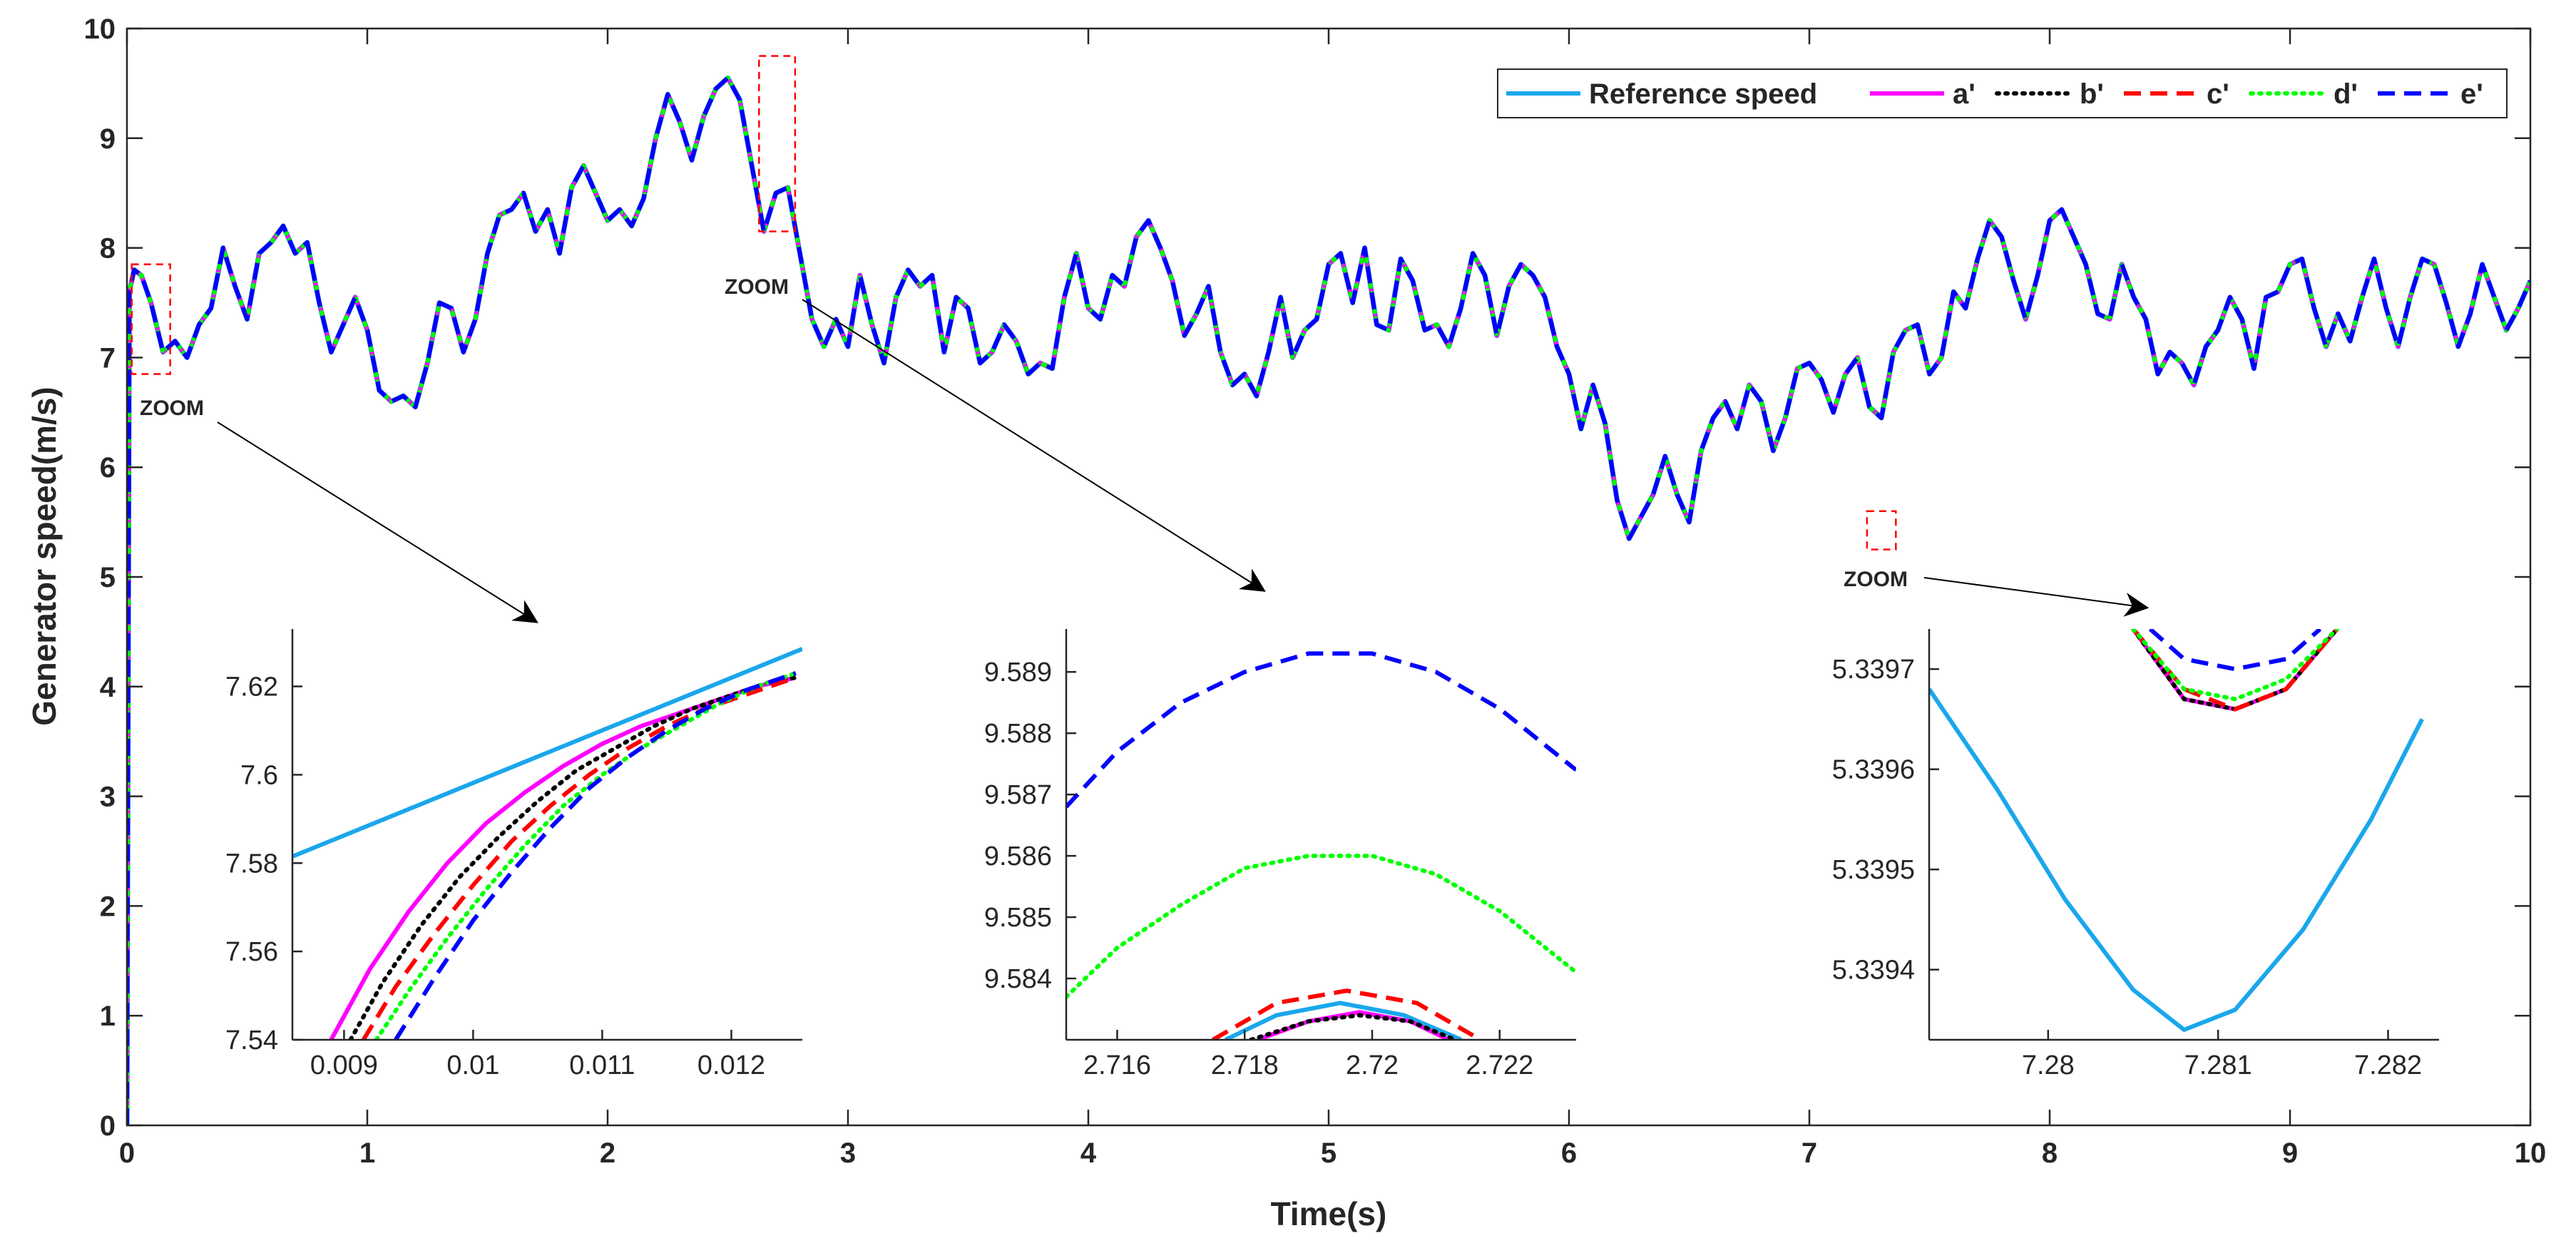  Describe the element at coordinates (108, 249) in the screenshot. I see `y-tick-label: 8` at that location.